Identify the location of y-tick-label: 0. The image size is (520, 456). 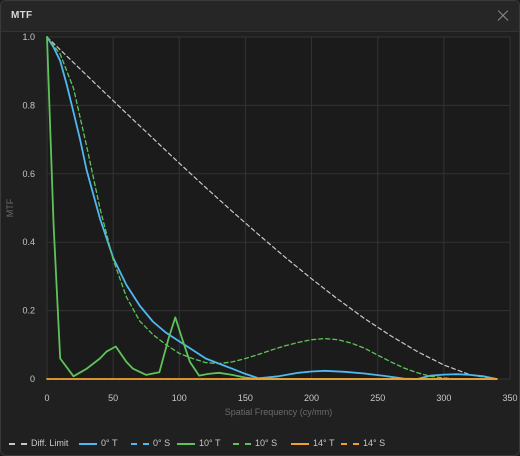
(32, 379).